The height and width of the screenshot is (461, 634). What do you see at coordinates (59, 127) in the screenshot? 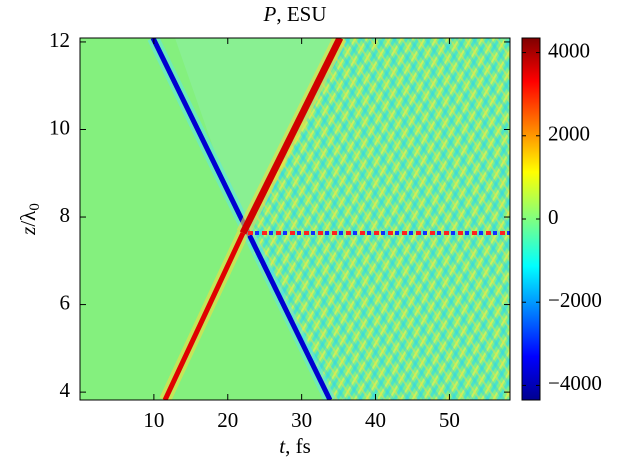
I see `y-tick-label: 10` at bounding box center [59, 127].